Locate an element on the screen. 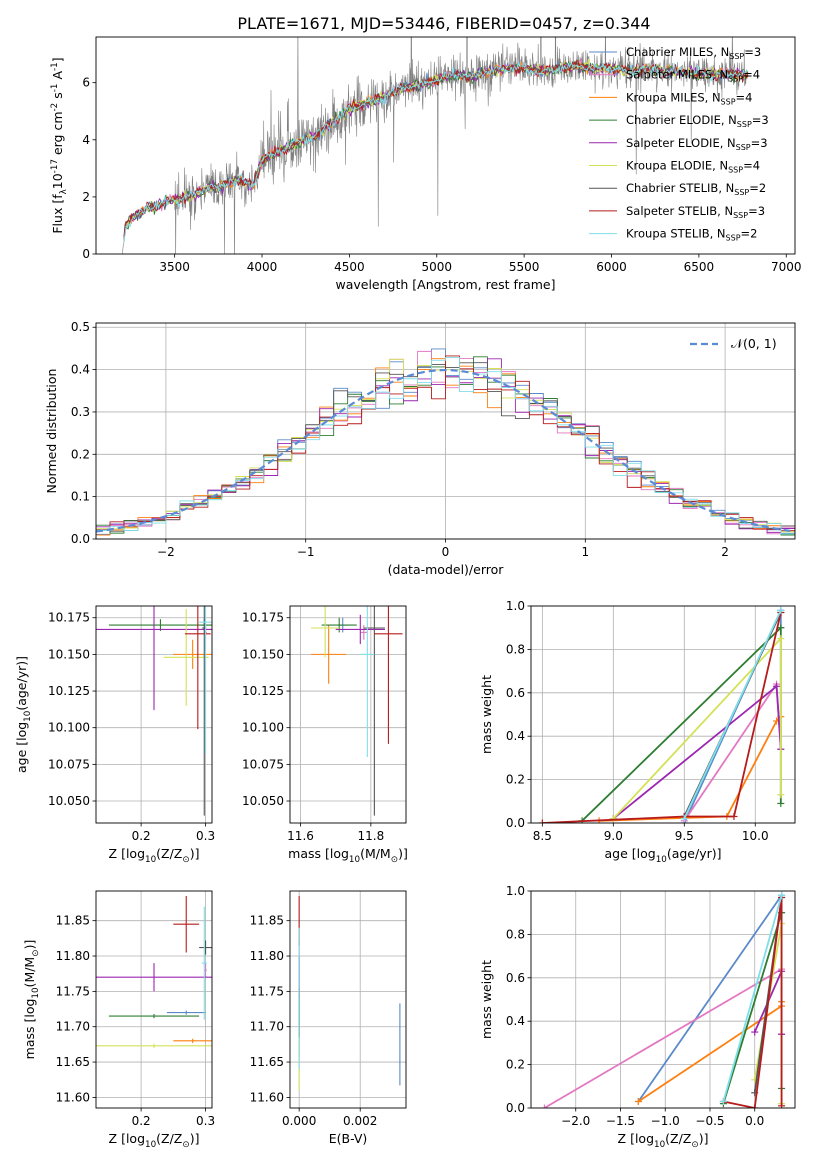 The height and width of the screenshot is (1170, 819). x-tick-label: 0.002 is located at coordinates (360, 1121).